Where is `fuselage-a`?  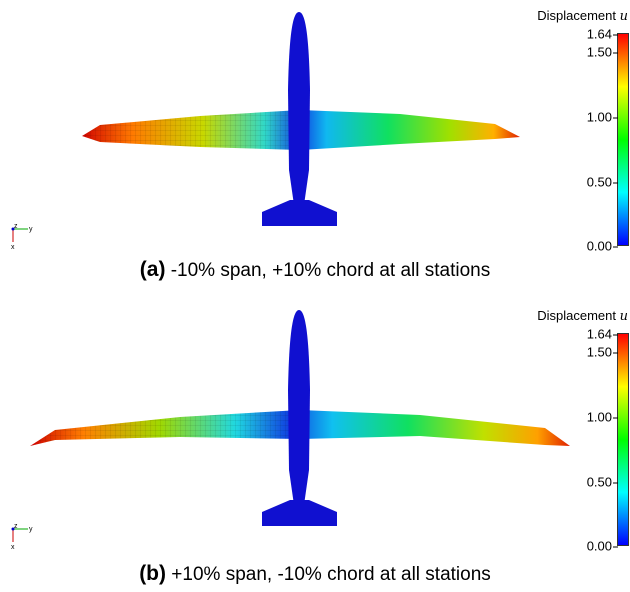 fuselage-a is located at coordinates (299, 108).